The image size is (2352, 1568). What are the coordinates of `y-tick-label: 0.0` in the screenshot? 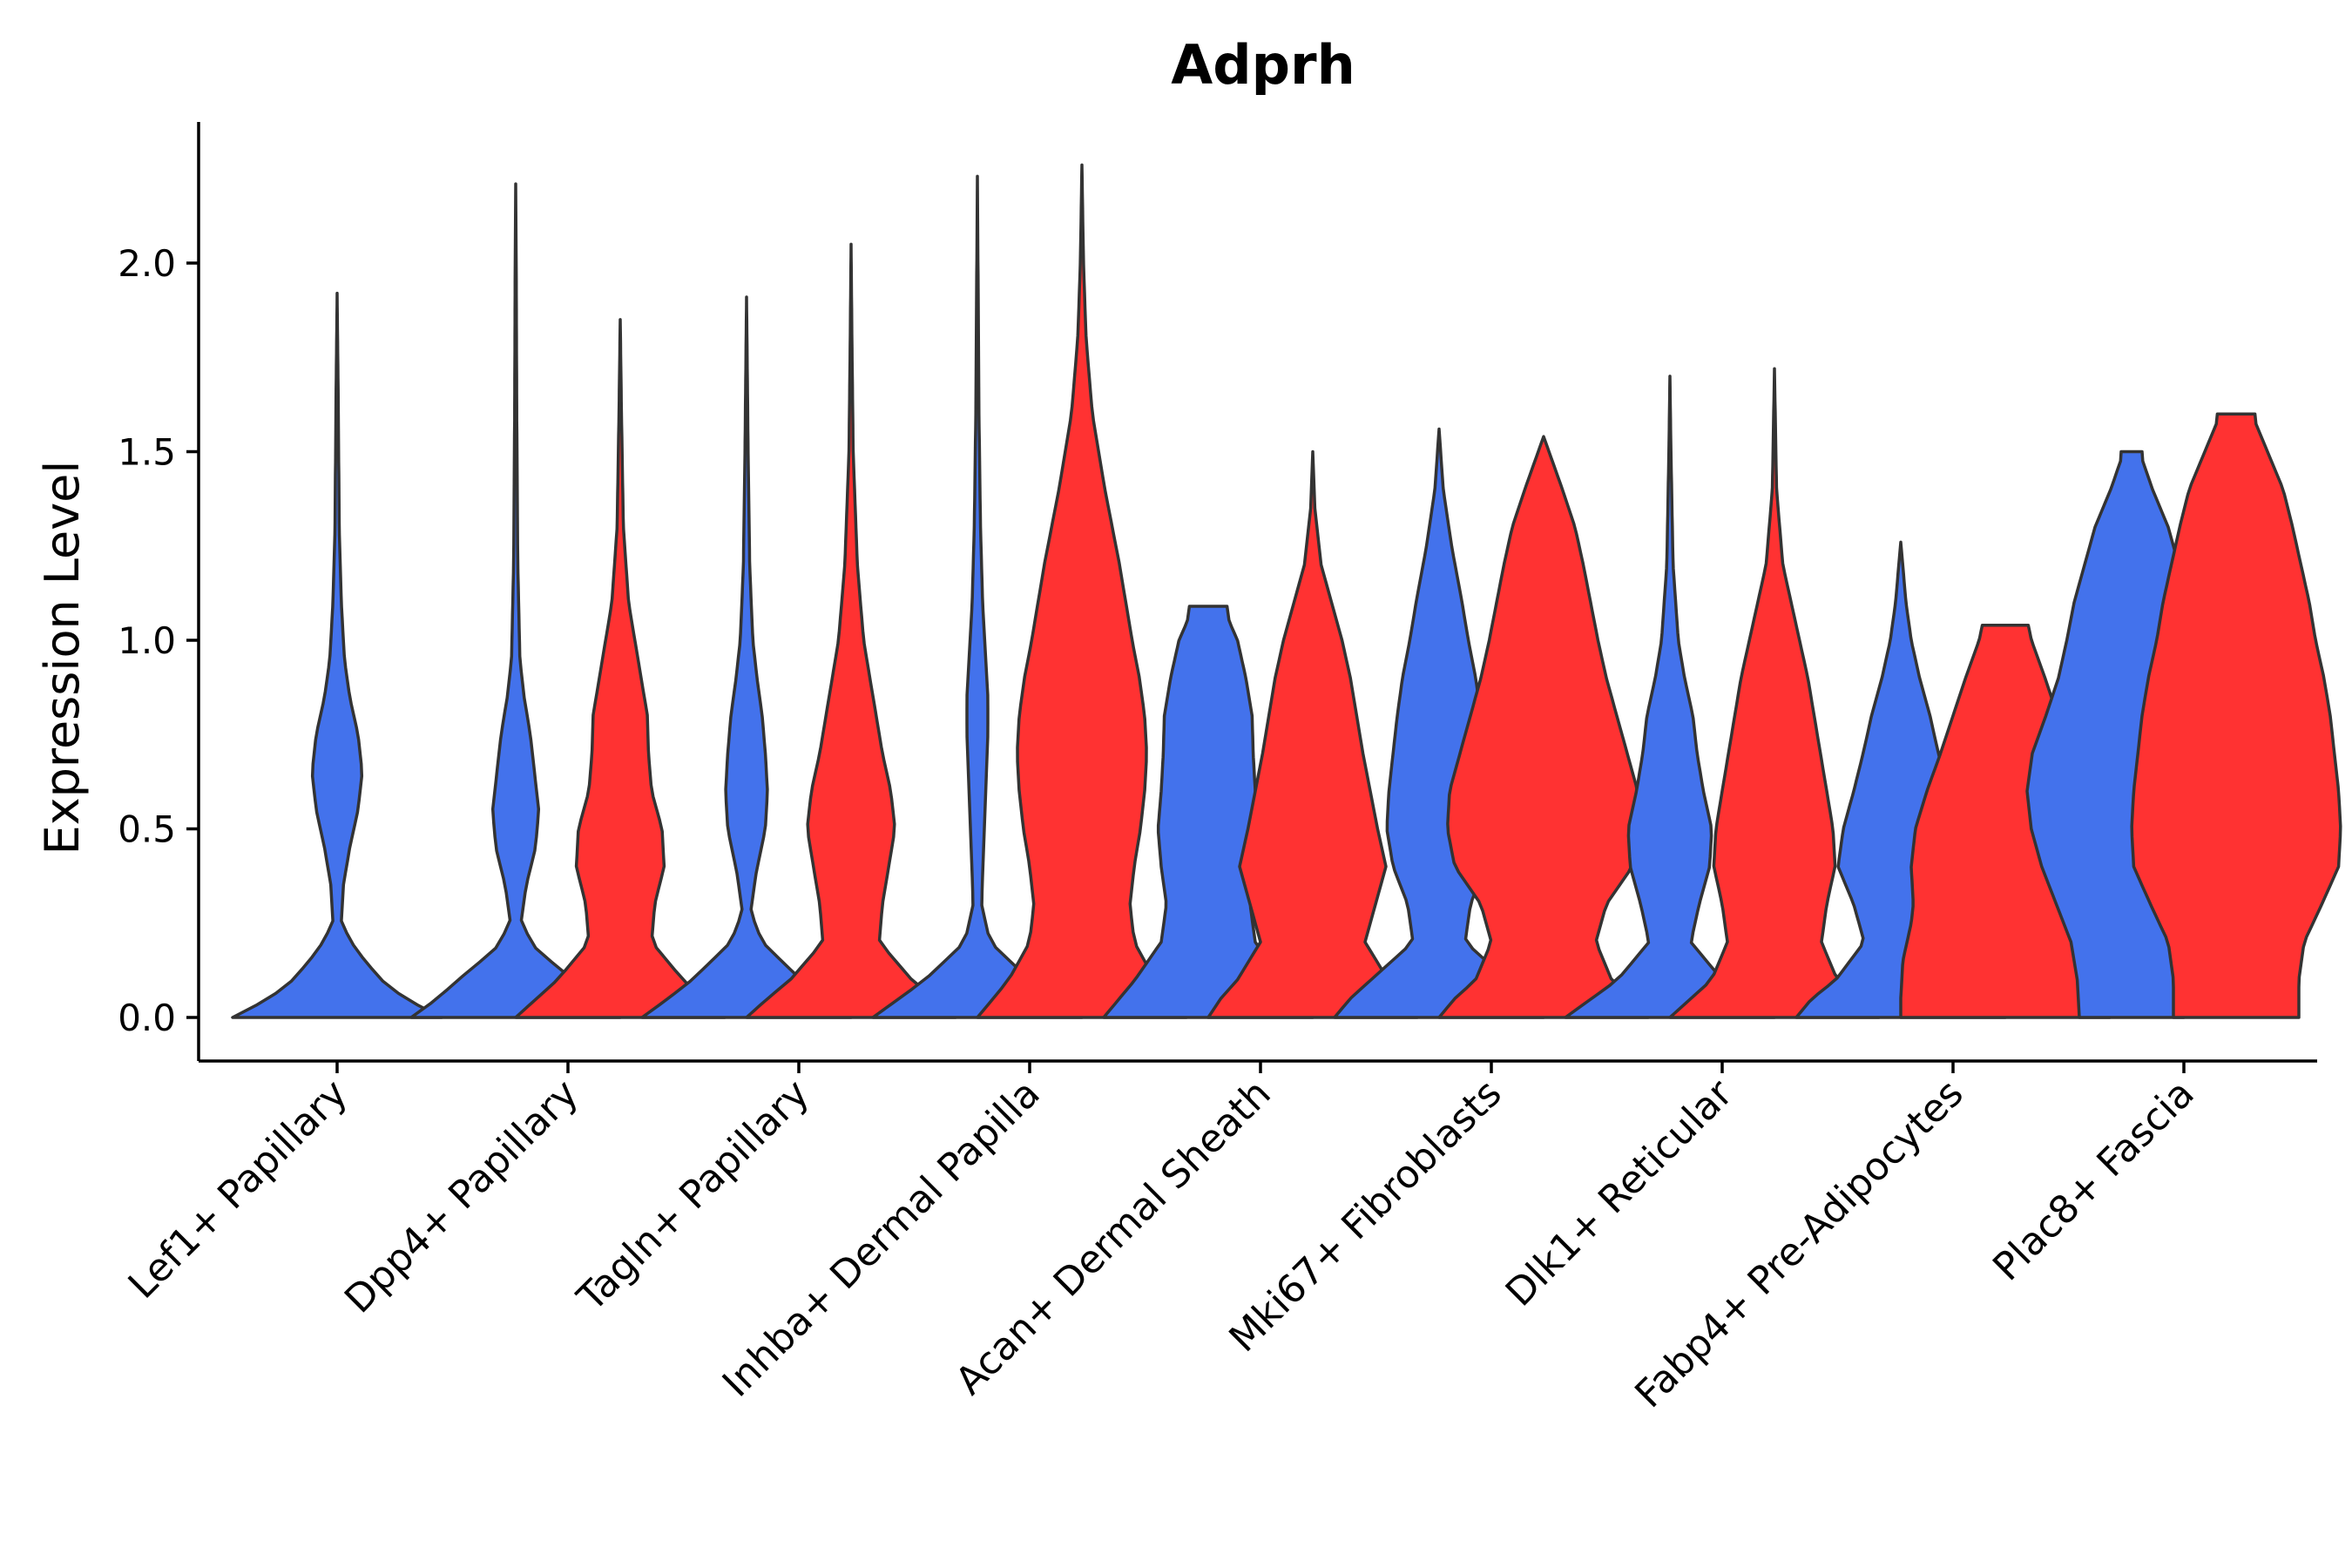 It's located at (147, 1018).